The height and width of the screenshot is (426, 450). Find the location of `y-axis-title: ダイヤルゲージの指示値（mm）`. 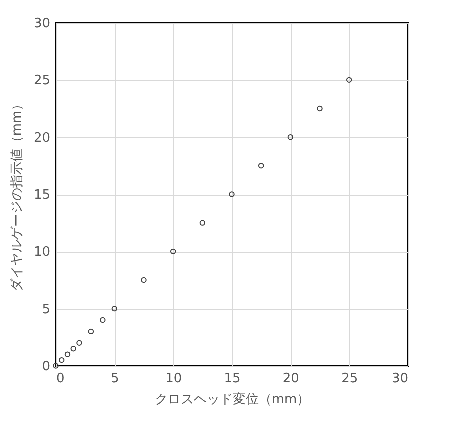

y-axis-title: ダイヤルゲージの指示値（mm） is located at coordinates (17, 195).